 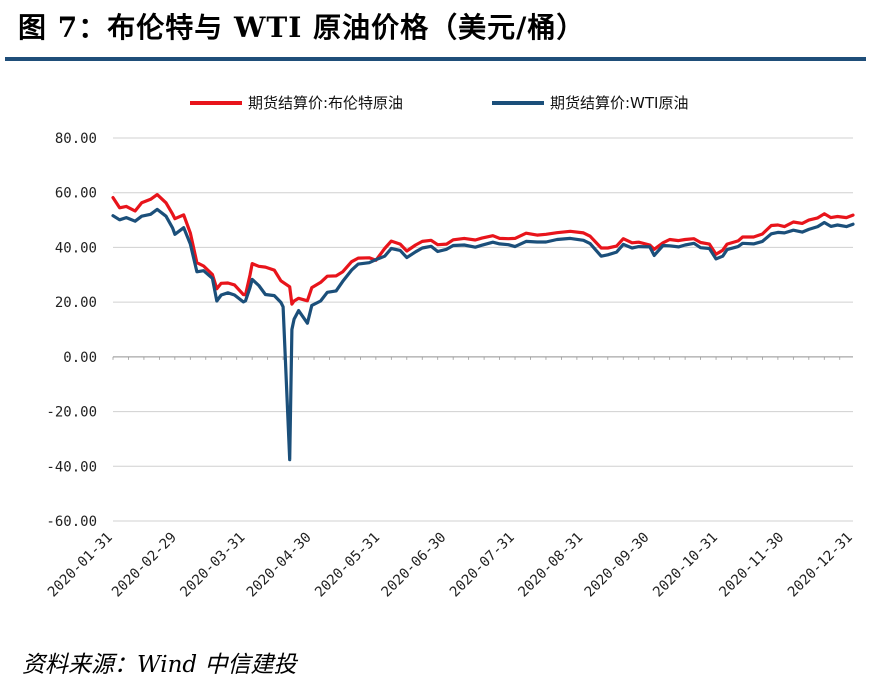 What do you see at coordinates (617, 565) in the screenshot?
I see `x-tick-label: 2020-09-30` at bounding box center [617, 565].